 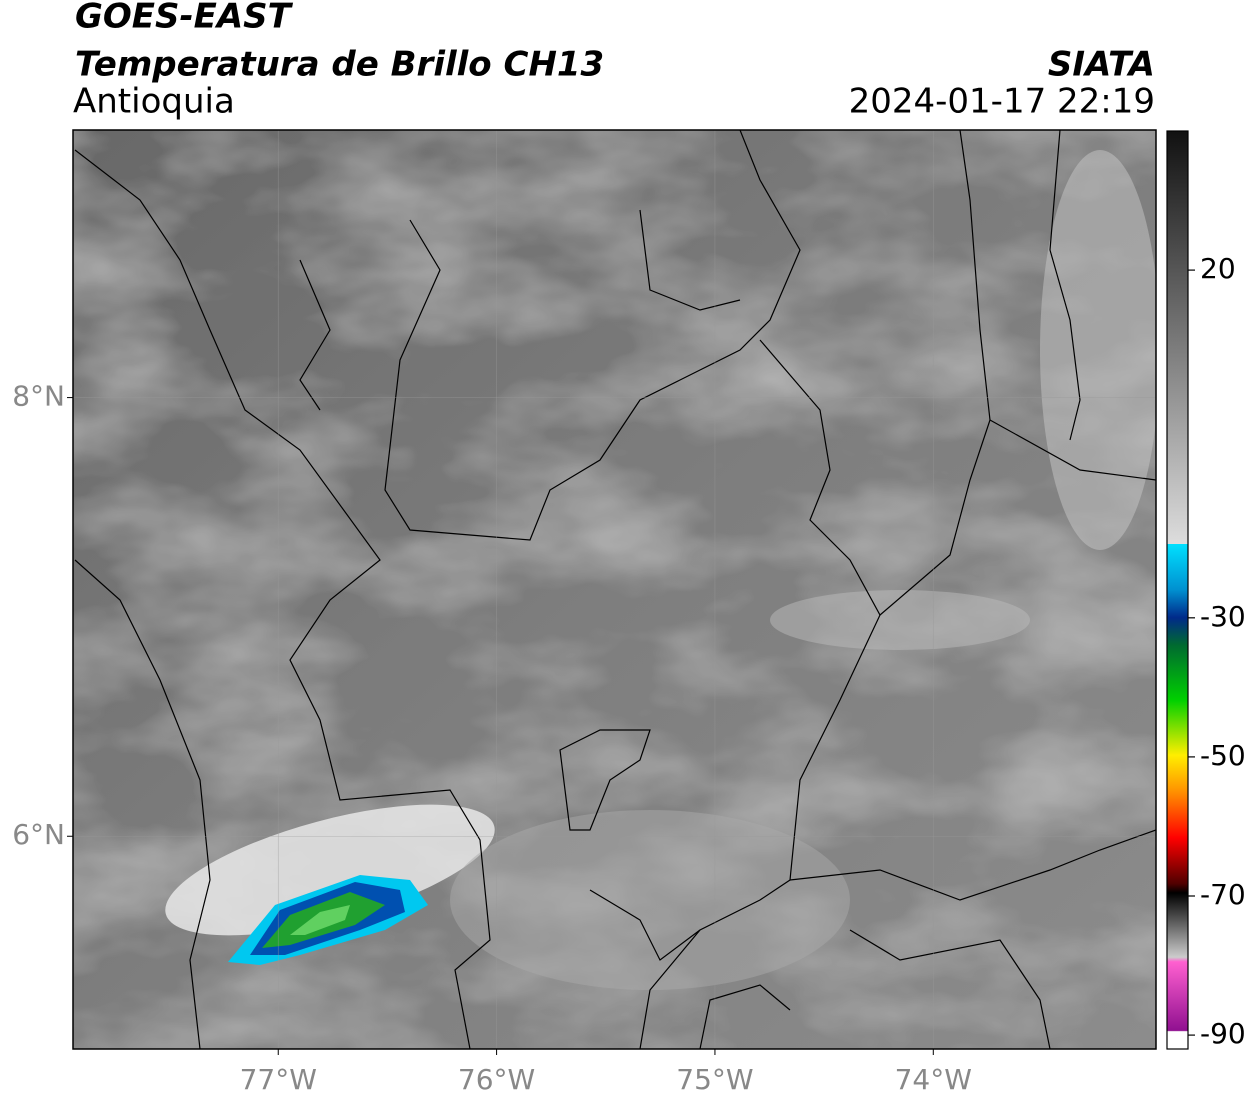 I want to click on colorbar-tick-label: -30, so click(x=1223, y=616).